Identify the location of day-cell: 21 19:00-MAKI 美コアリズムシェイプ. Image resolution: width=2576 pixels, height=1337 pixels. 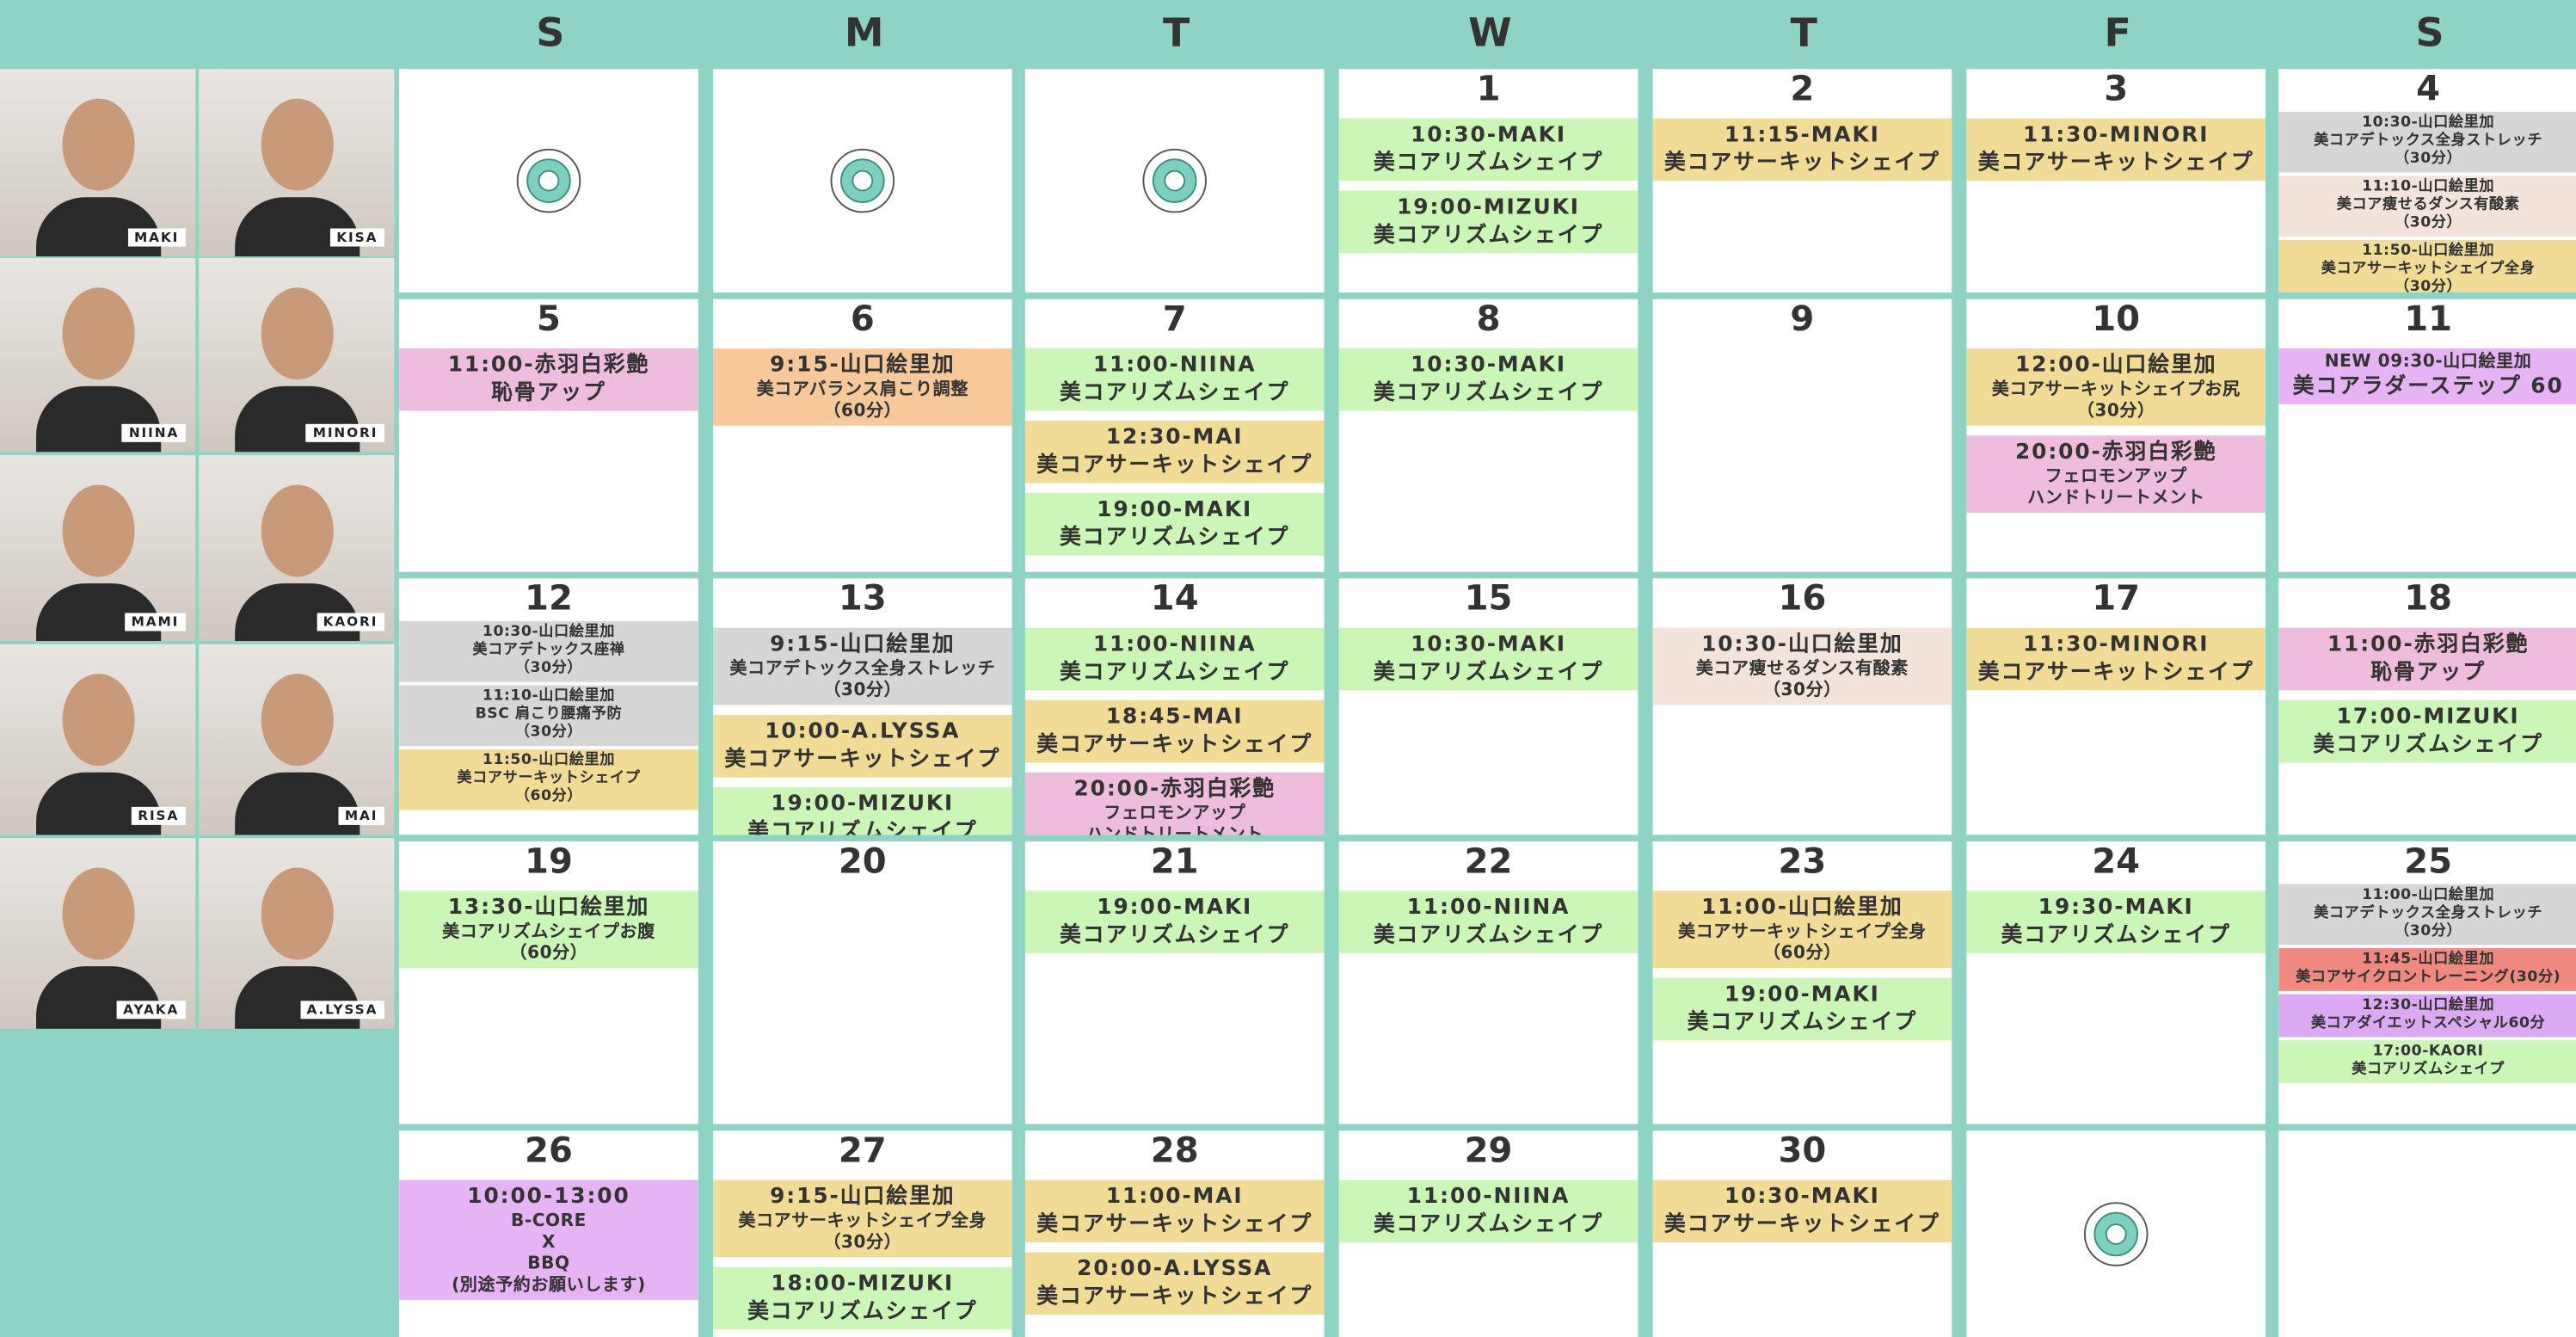
(1174, 982).